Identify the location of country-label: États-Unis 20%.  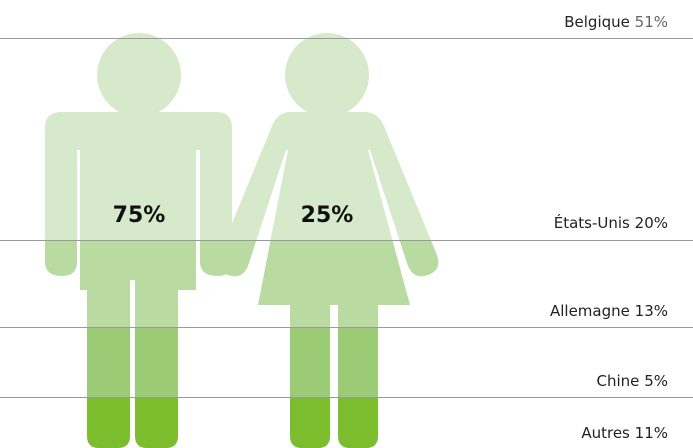
(611, 222).